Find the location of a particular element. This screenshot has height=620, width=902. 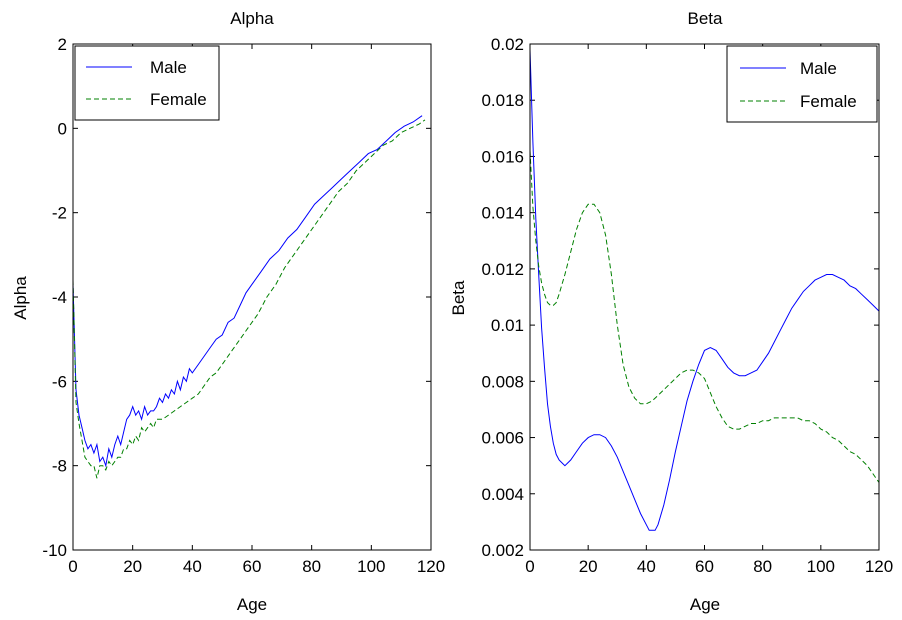

beta-y-tick-label: 0.018 is located at coordinates (502, 100).